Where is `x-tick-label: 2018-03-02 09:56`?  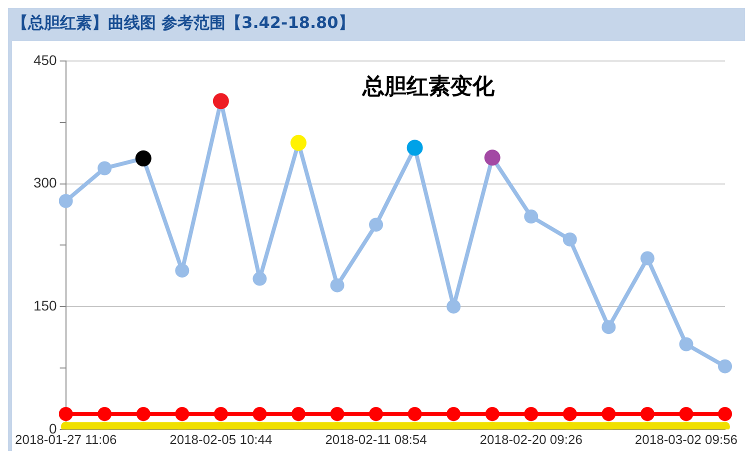 x-tick-label: 2018-03-02 09:56 is located at coordinates (686, 439).